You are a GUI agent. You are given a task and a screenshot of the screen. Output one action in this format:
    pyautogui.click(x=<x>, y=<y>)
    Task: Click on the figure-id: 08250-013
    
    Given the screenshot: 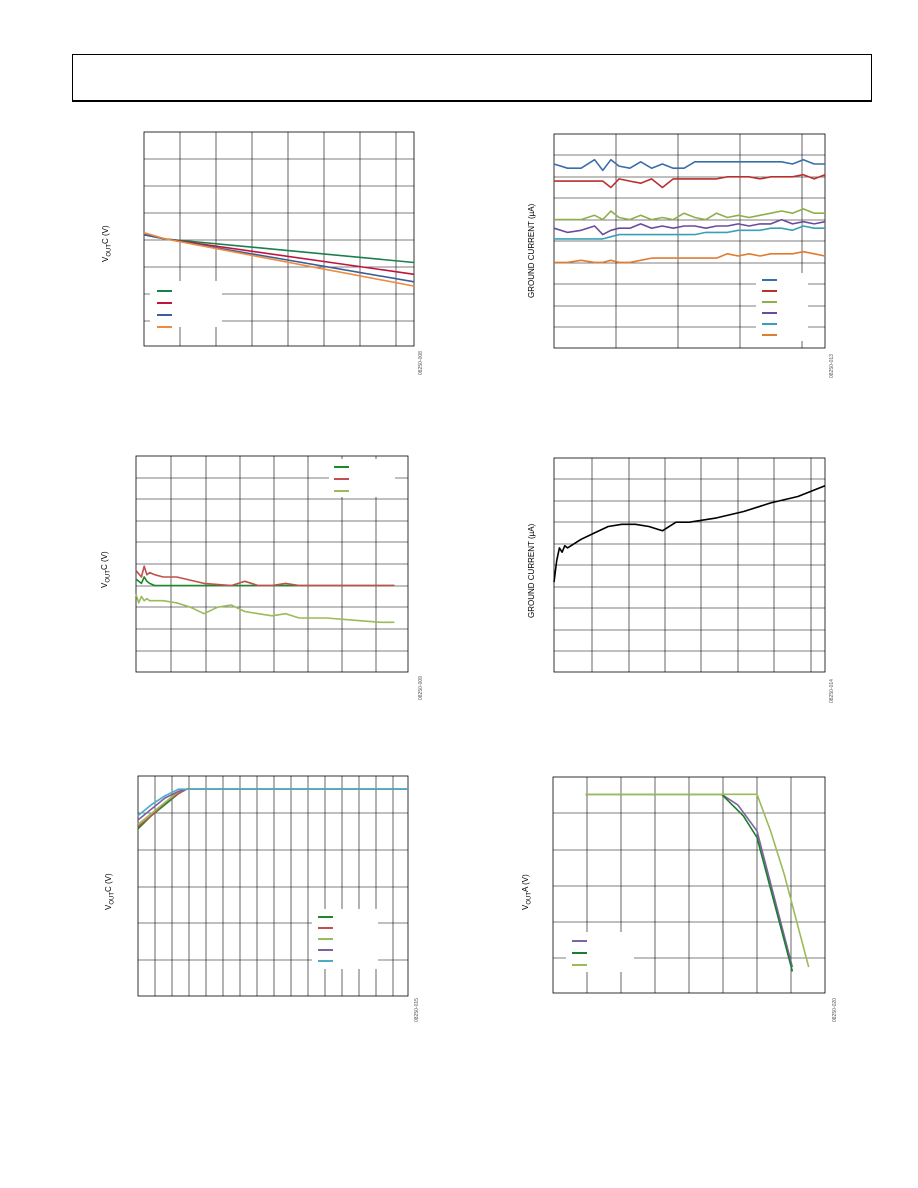 What is the action you would take?
    pyautogui.click(x=832, y=366)
    